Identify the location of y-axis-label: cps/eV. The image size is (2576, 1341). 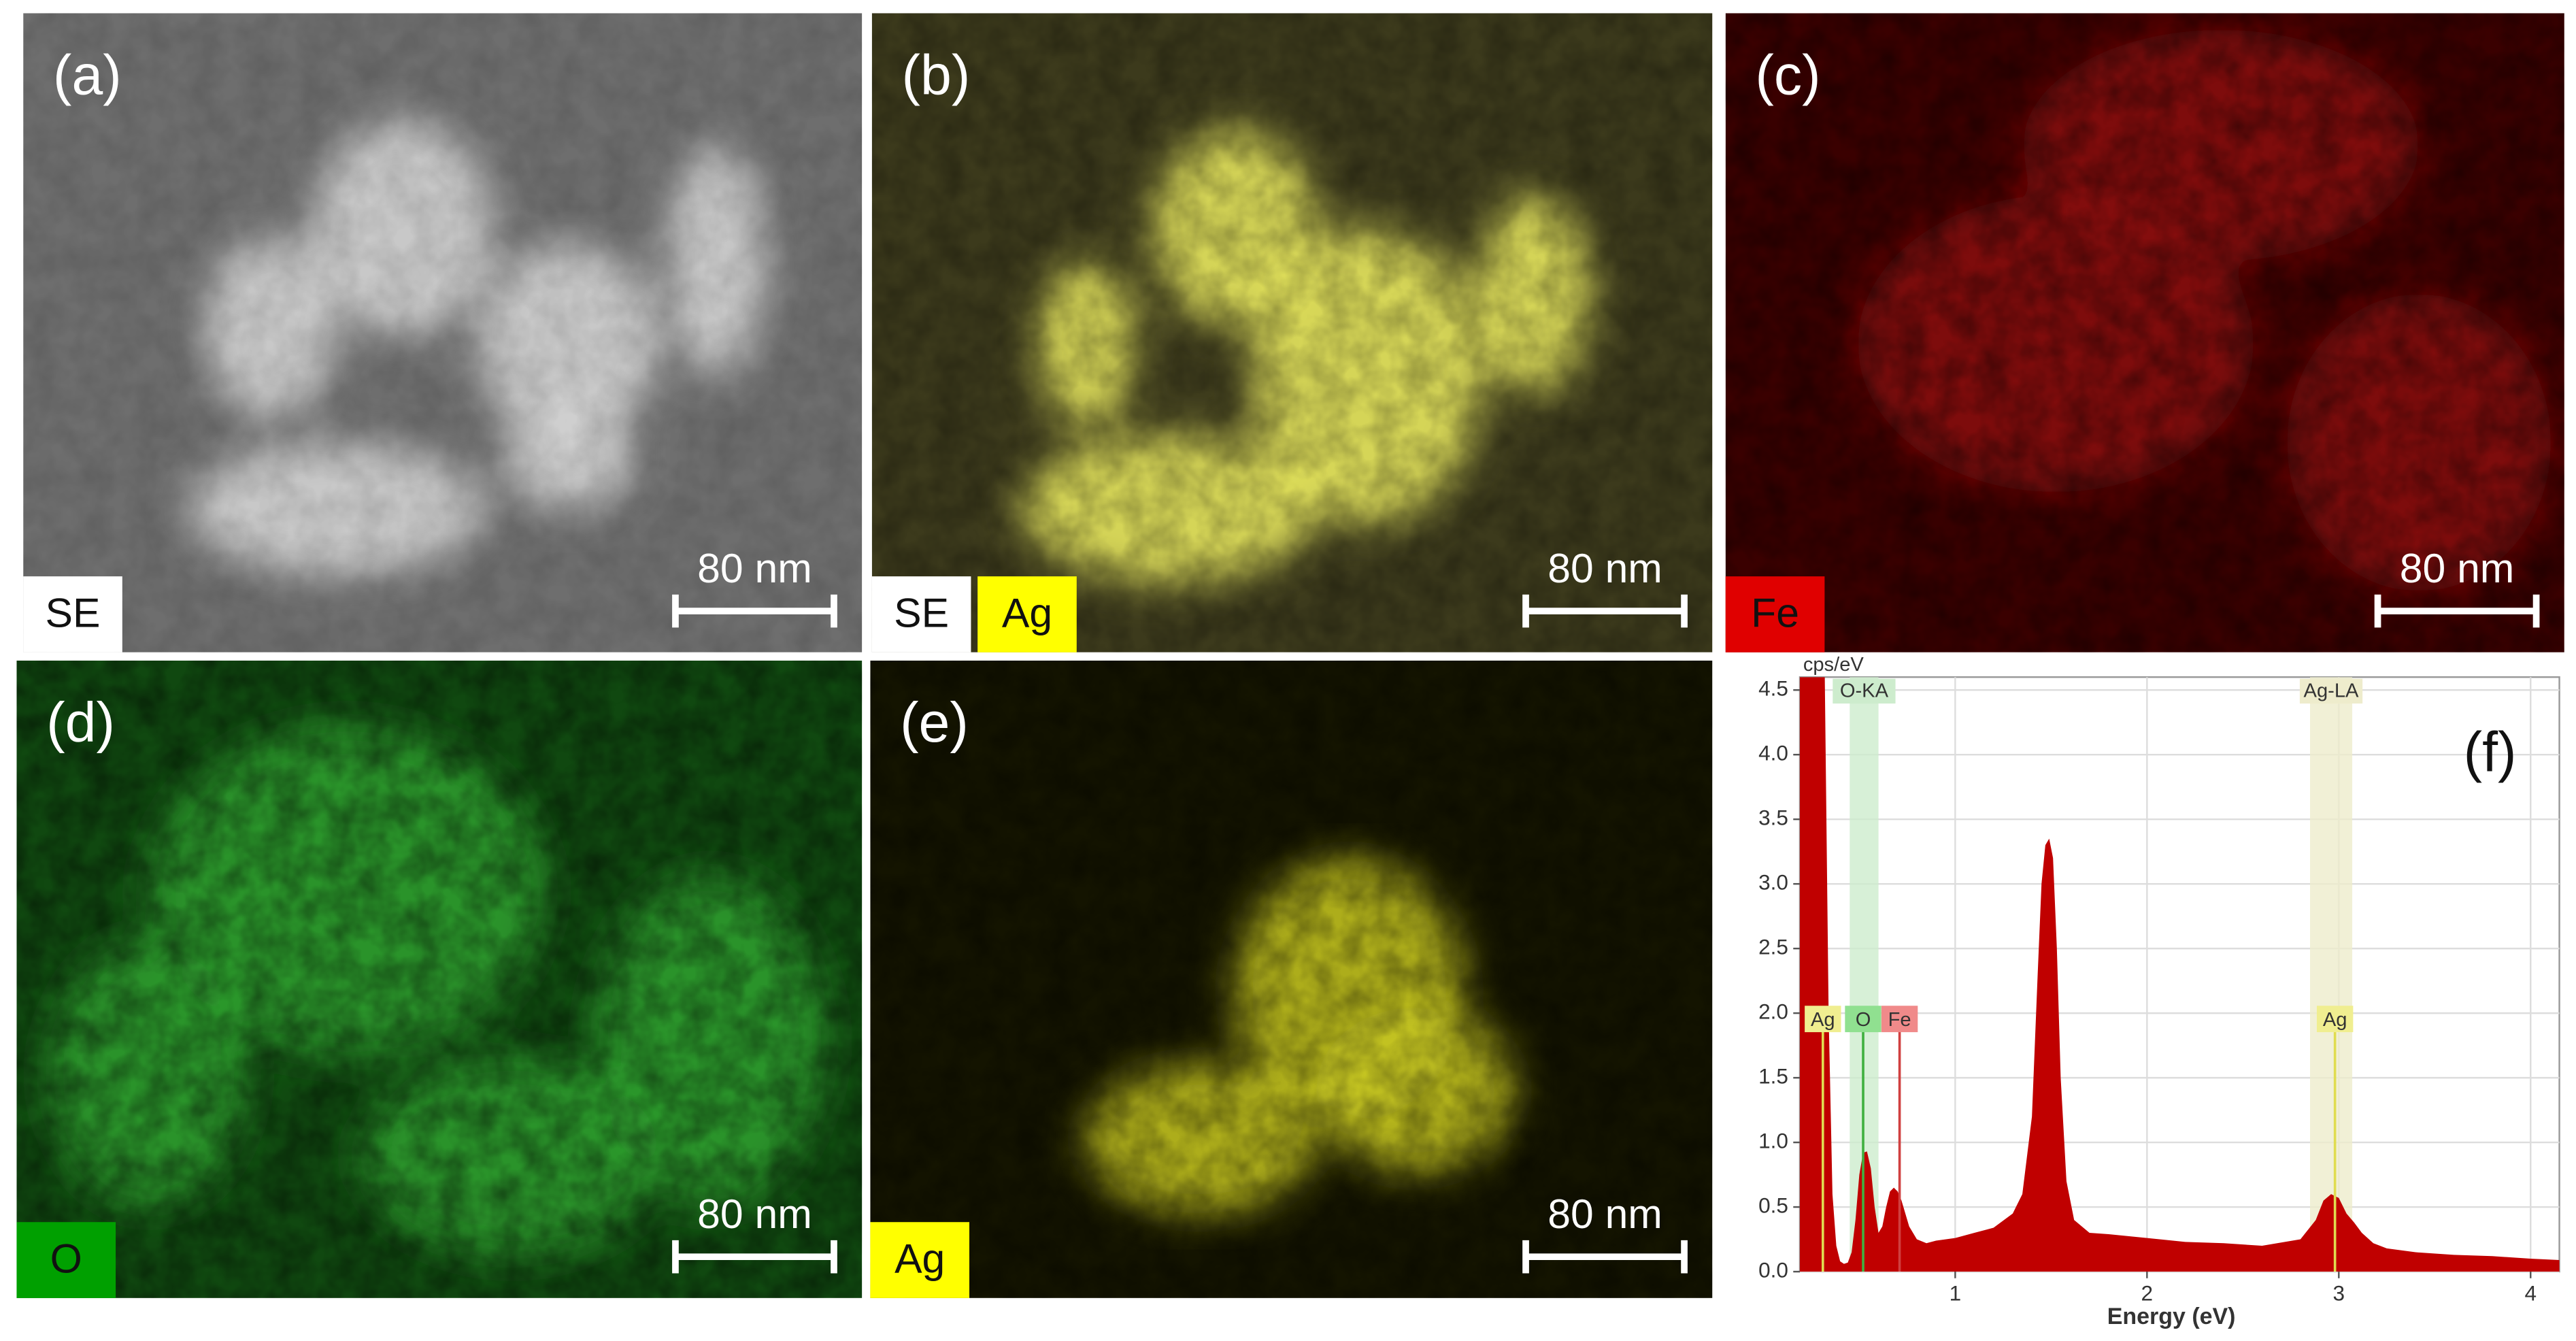
(1833, 665).